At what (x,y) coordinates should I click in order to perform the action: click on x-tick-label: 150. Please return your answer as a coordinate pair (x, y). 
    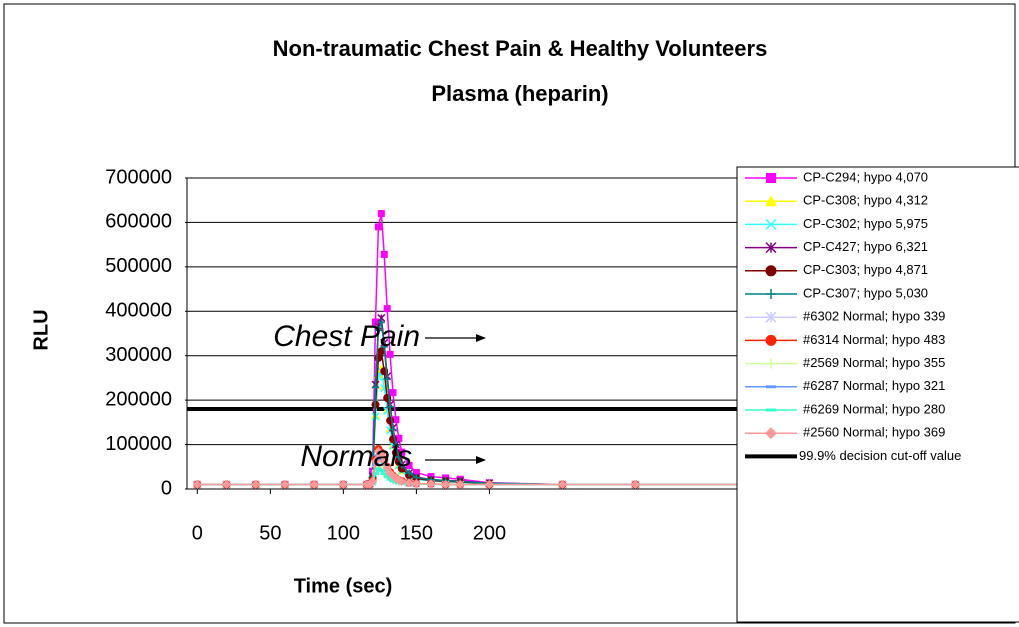
    Looking at the image, I should click on (416, 533).